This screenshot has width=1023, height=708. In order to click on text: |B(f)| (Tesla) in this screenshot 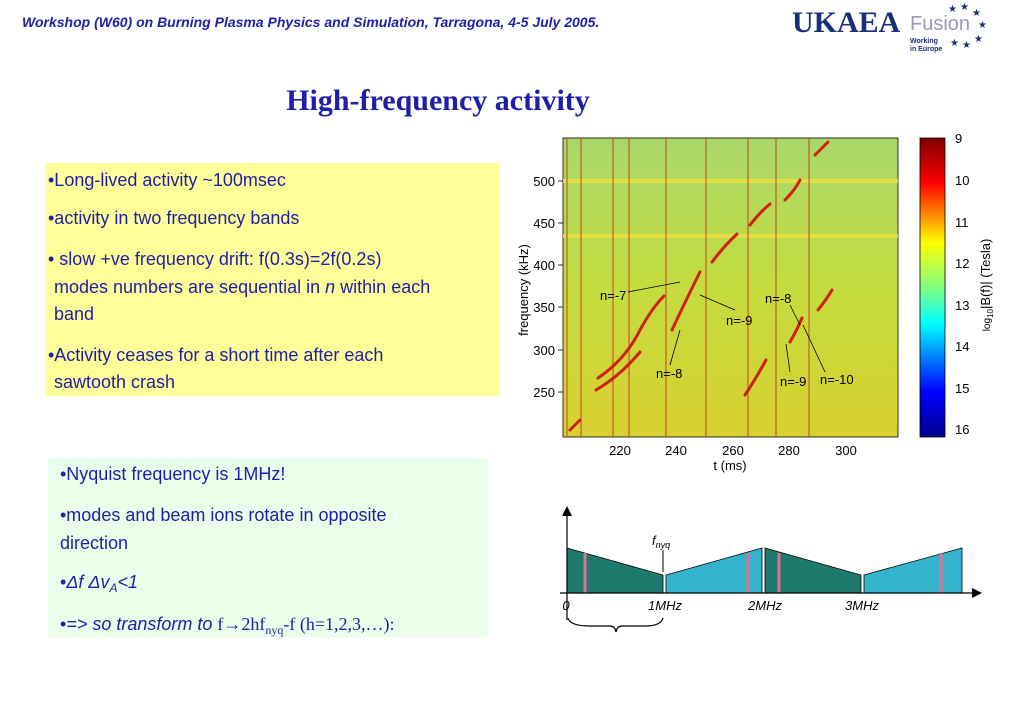, I will do `click(985, 274)`.